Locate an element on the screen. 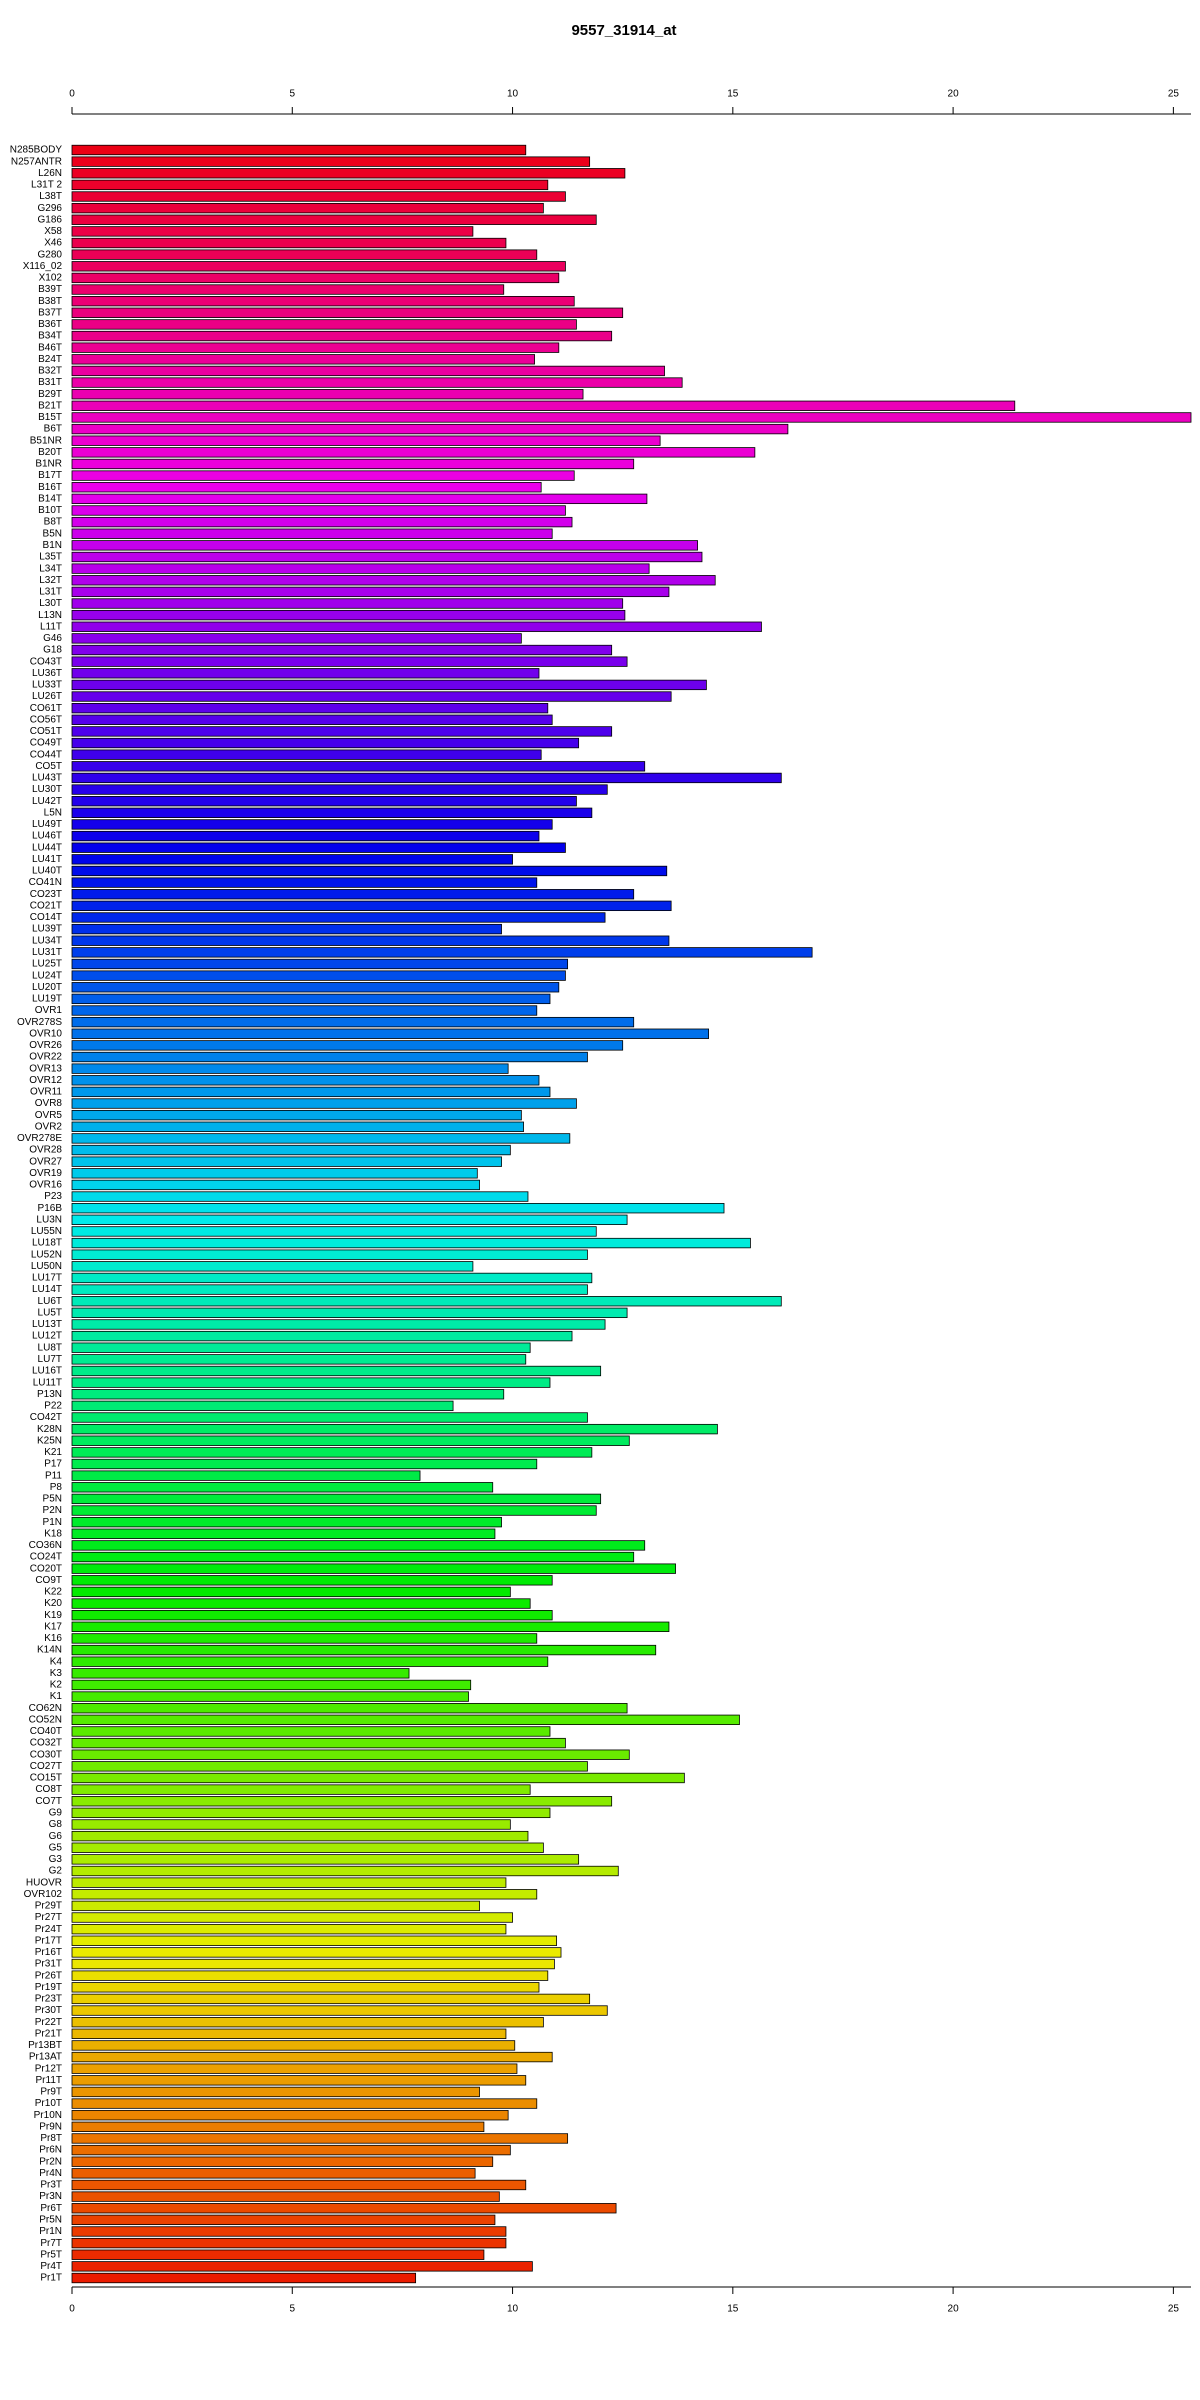 The width and height of the screenshot is (1200, 2400). y-tick-label: OVR102 is located at coordinates (43, 1894).